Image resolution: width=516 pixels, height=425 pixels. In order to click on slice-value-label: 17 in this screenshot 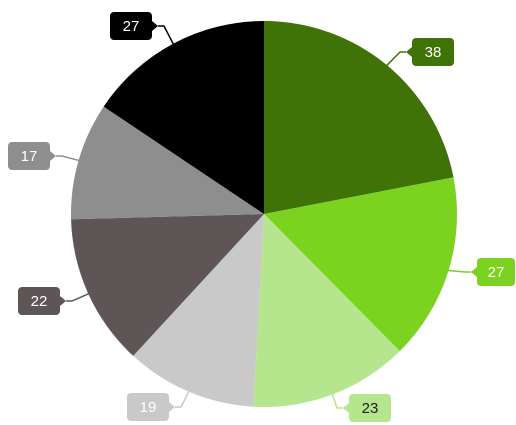, I will do `click(29, 156)`.